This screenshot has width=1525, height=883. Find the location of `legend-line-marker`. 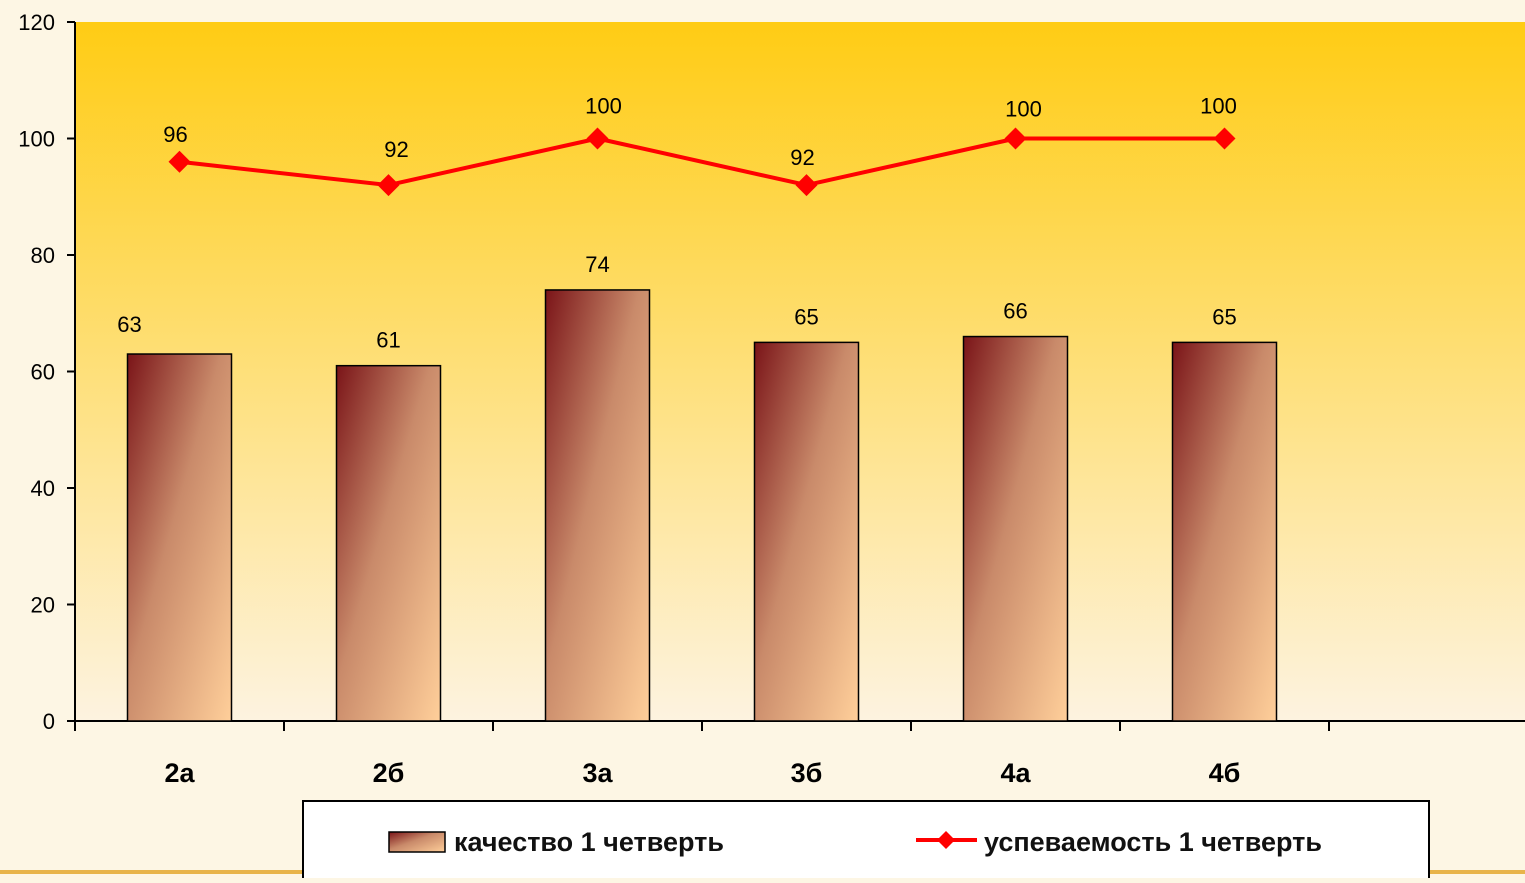

legend-line-marker is located at coordinates (946, 840).